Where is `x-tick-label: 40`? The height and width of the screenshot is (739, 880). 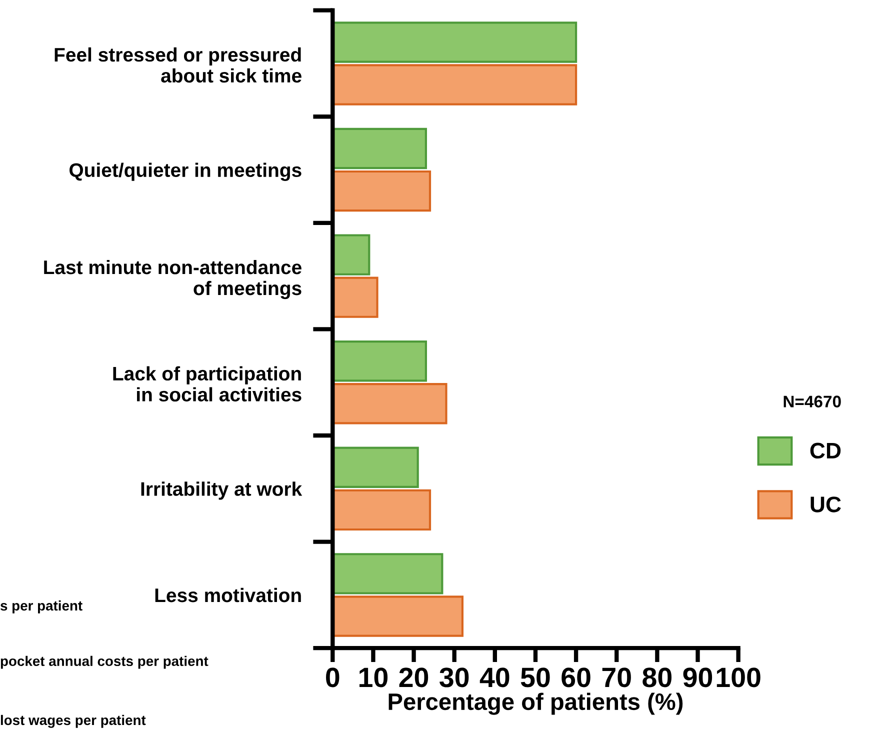
x-tick-label: 40 is located at coordinates (495, 678).